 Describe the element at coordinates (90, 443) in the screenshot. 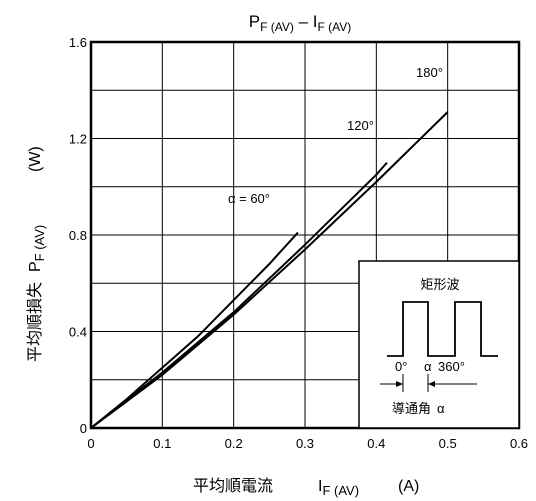

I see `x-tick-label-0: 0` at that location.